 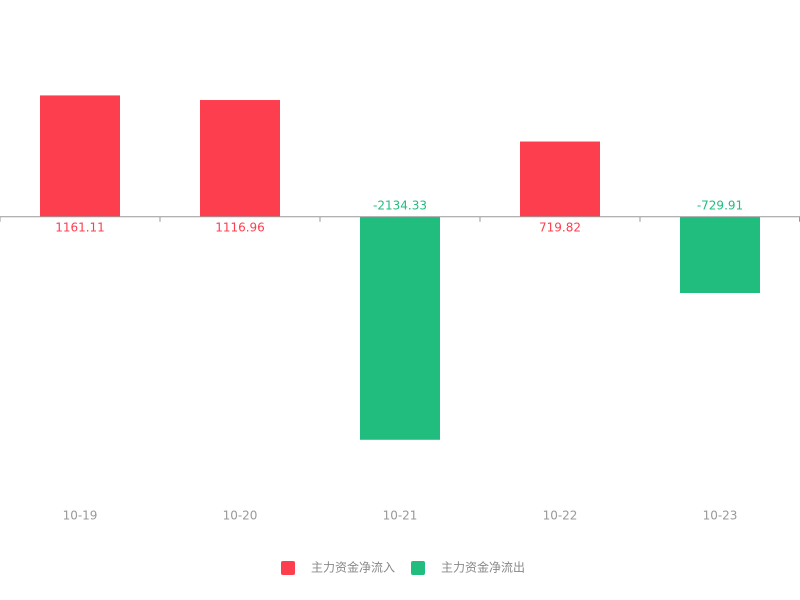 I want to click on data-label: 719.82, so click(x=560, y=227).